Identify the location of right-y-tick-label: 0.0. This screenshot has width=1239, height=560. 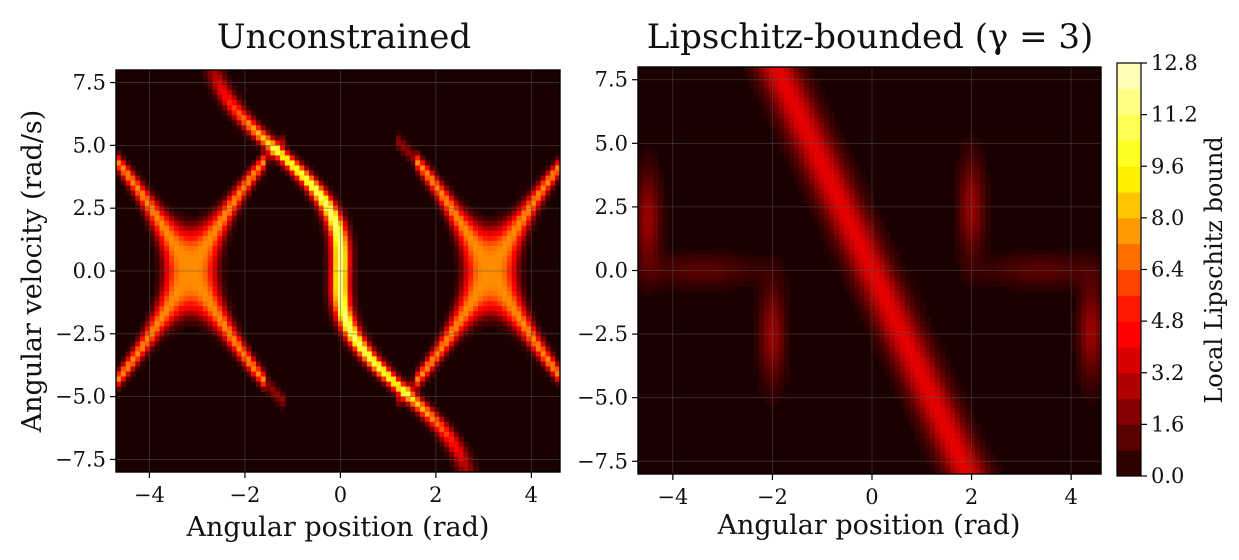
(611, 271).